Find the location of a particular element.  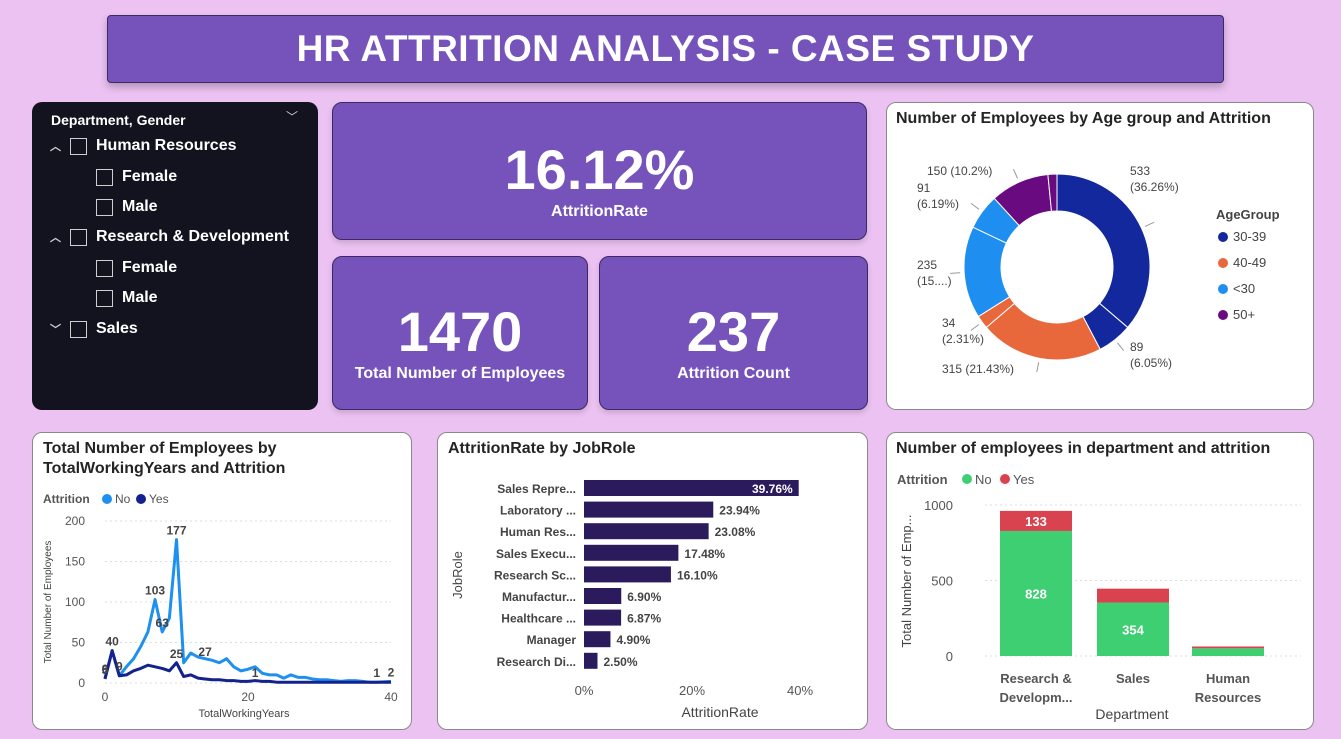

dept-bar-value-label: 828 is located at coordinates (1036, 593).